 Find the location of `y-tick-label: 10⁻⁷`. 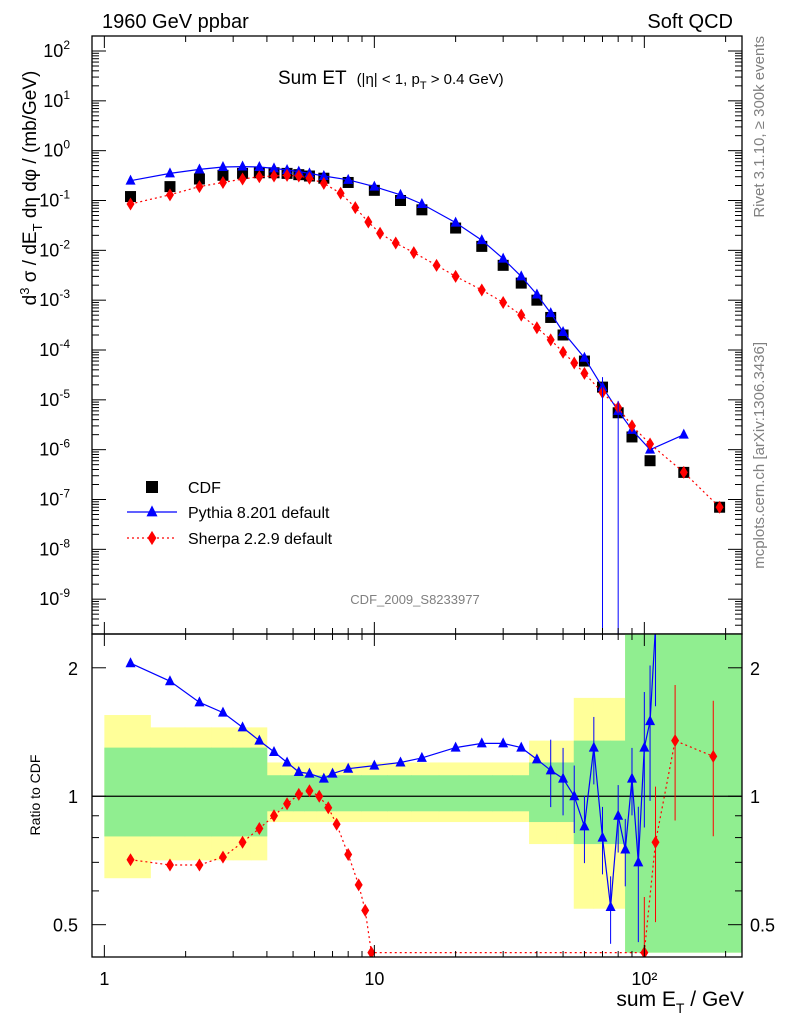

y-tick-label: 10⁻⁷ is located at coordinates (54, 498).